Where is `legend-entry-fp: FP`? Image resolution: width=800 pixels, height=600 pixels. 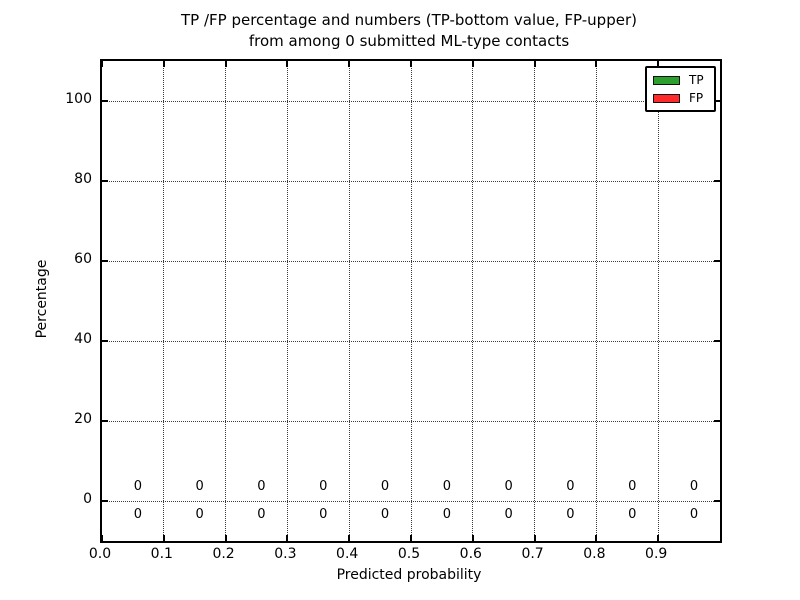
legend-entry-fp: FP is located at coordinates (680, 98).